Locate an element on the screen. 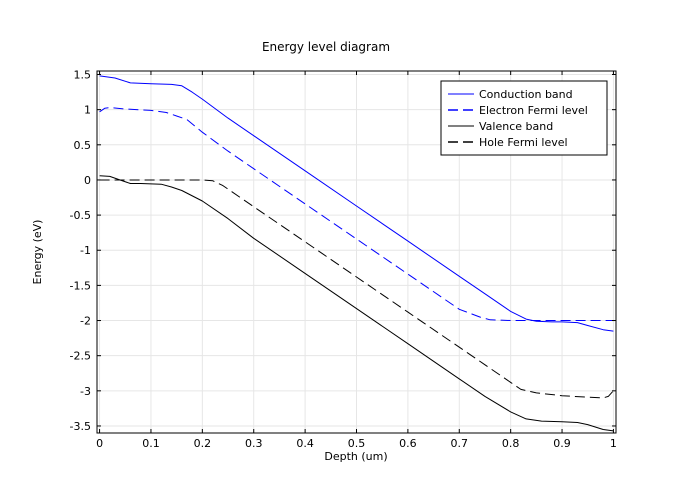  legend-label: Valence band is located at coordinates (516, 126).